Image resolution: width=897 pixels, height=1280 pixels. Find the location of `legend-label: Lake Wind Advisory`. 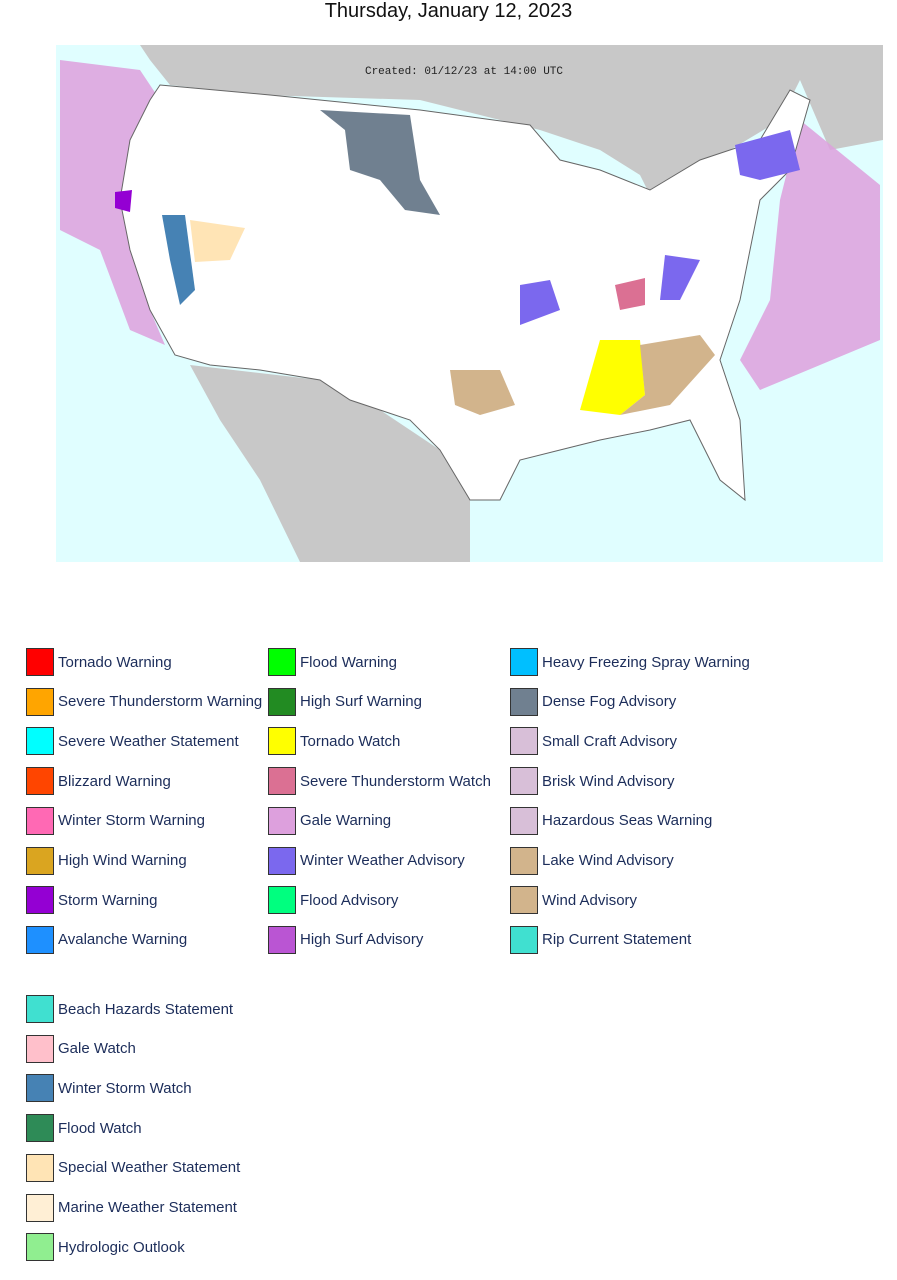

legend-label: Lake Wind Advisory is located at coordinates (608, 860).